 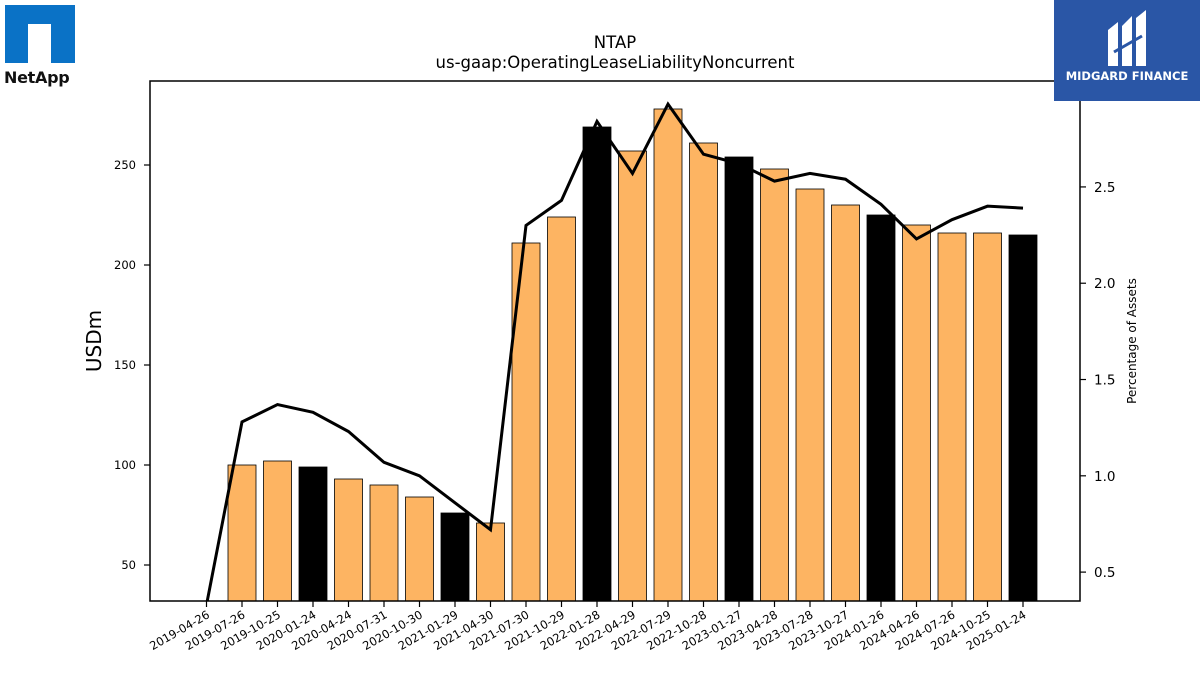 What do you see at coordinates (125, 165) in the screenshot?
I see `y-tick-label-250: 250` at bounding box center [125, 165].